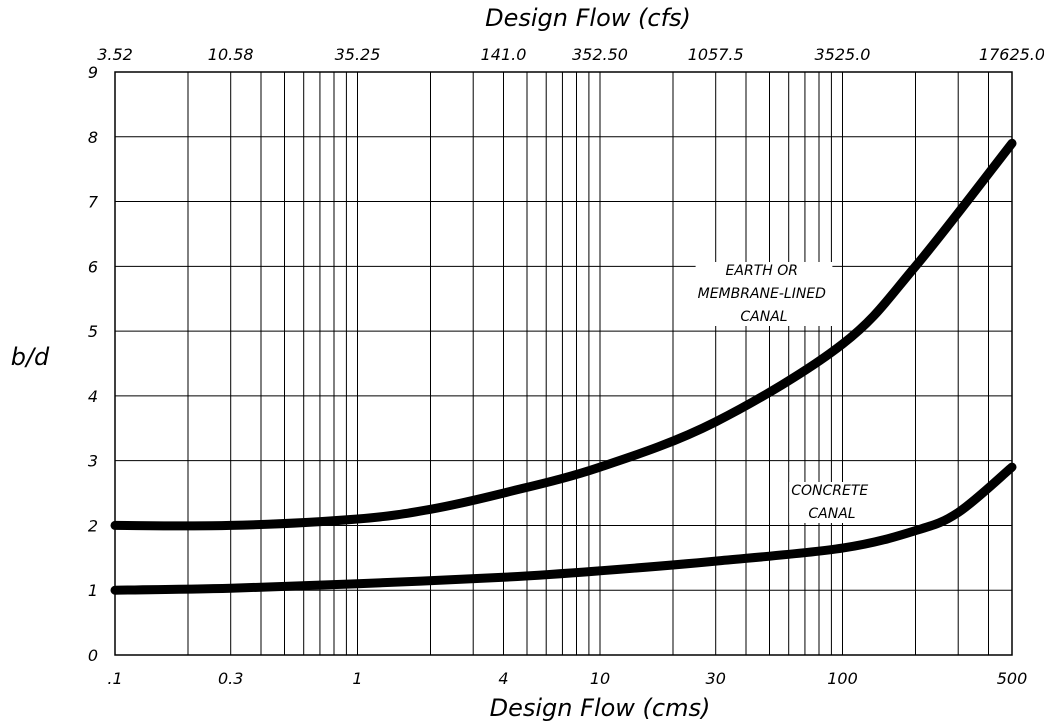  I want to click on y-tick-label: 6, so click(93, 266).